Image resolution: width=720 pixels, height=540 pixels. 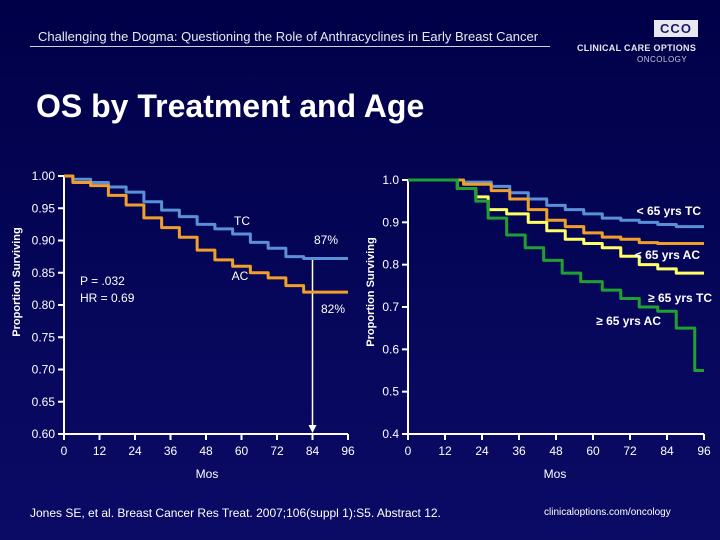 I want to click on left-series-tc, so click(x=206, y=217).